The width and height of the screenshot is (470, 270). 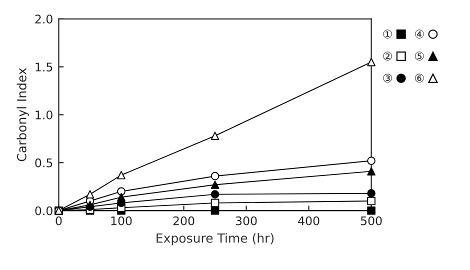 What do you see at coordinates (419, 56) in the screenshot?
I see `legend-label: ⑤` at bounding box center [419, 56].